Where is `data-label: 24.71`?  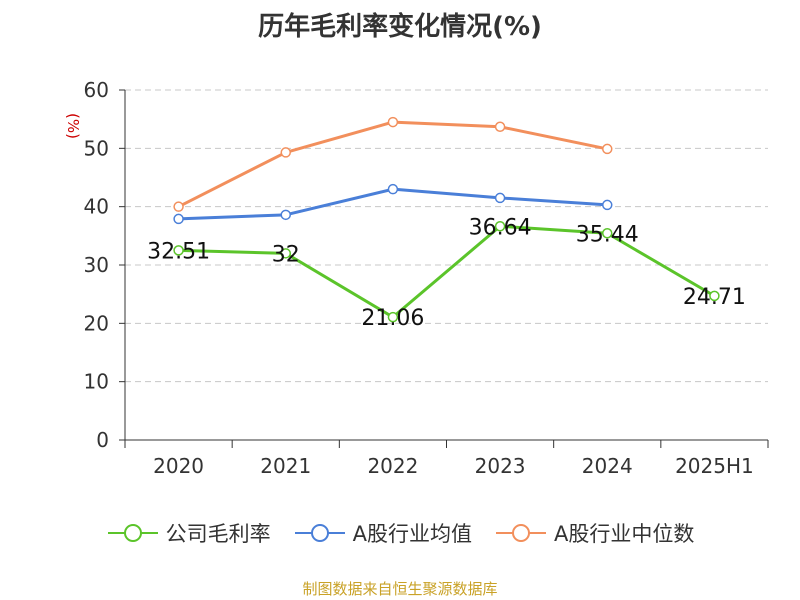 data-label: 24.71 is located at coordinates (714, 297).